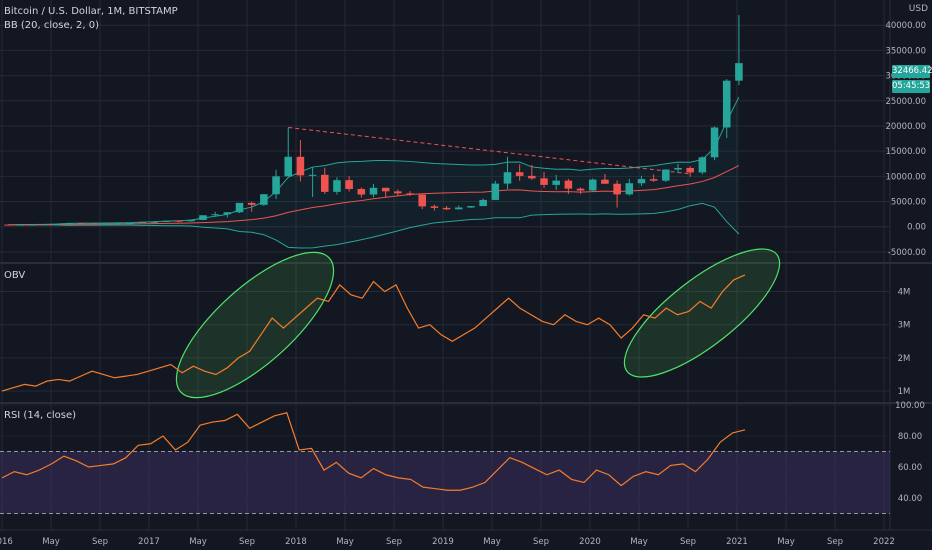  I want to click on x-tick-label: 2021, so click(737, 542).